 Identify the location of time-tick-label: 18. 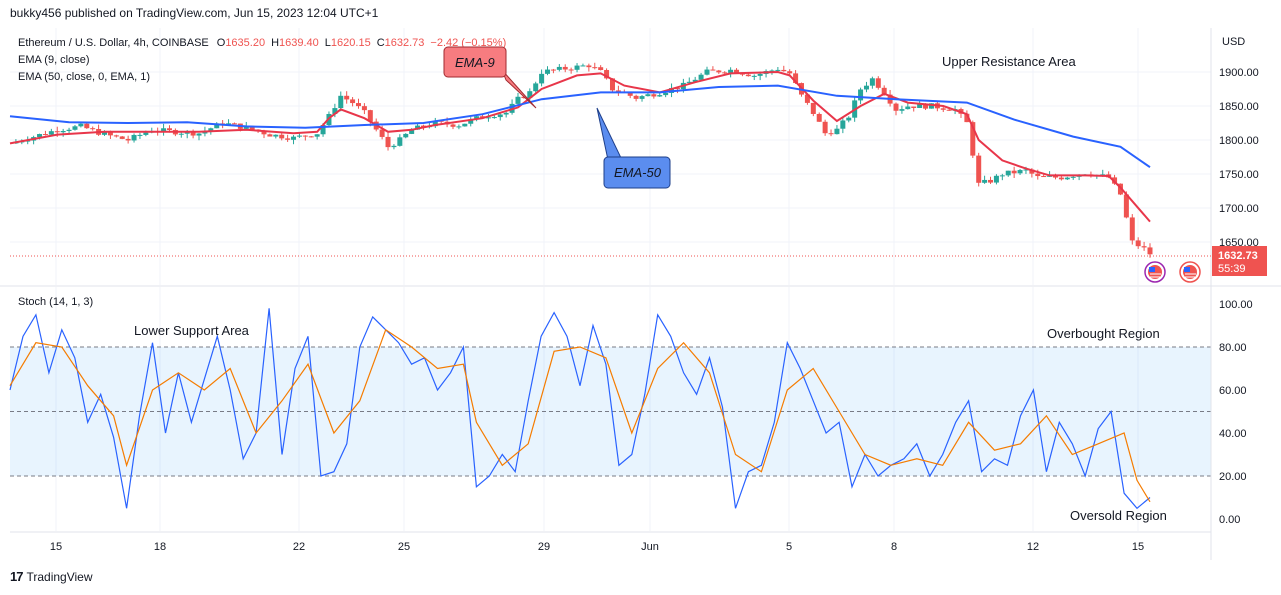
(160, 547).